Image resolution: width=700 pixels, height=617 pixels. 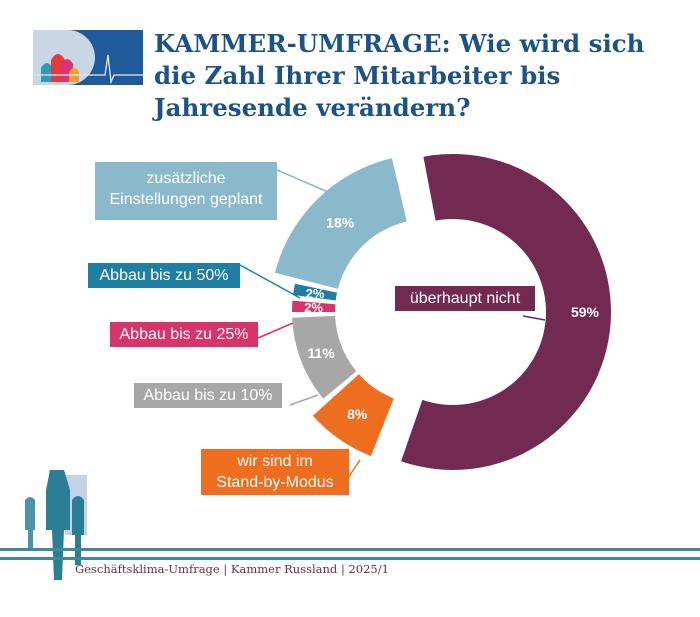 I want to click on slice-value-label: 18%, so click(x=340, y=222).